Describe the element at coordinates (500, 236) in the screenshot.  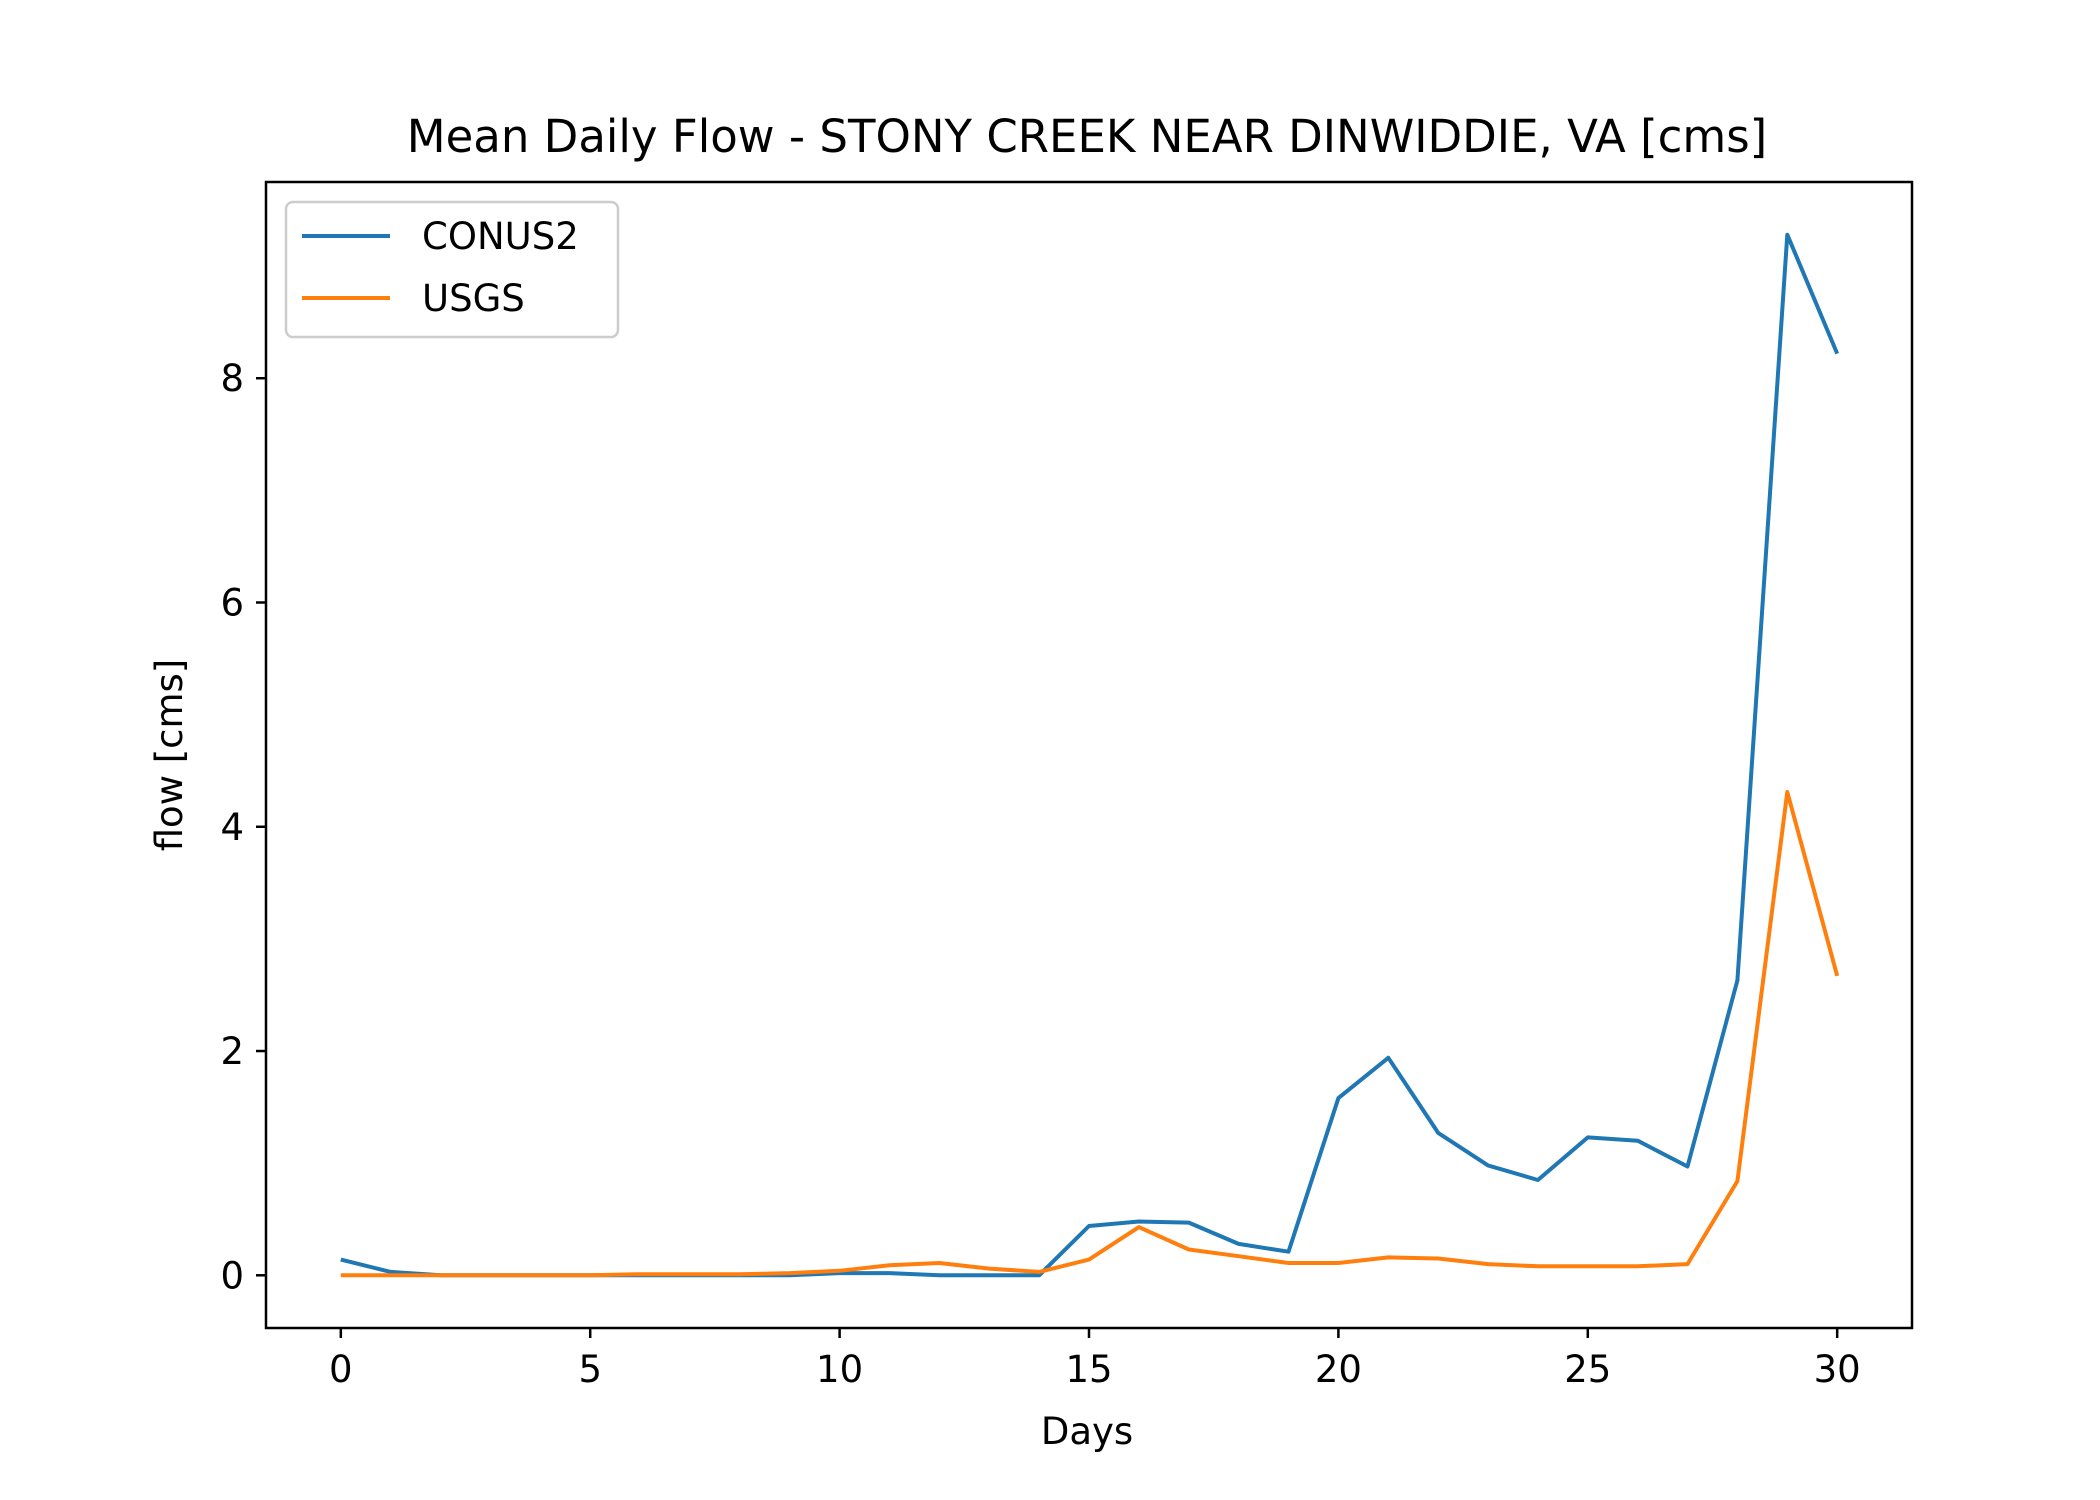
I see `legend-label-conus2: CONUS2` at that location.